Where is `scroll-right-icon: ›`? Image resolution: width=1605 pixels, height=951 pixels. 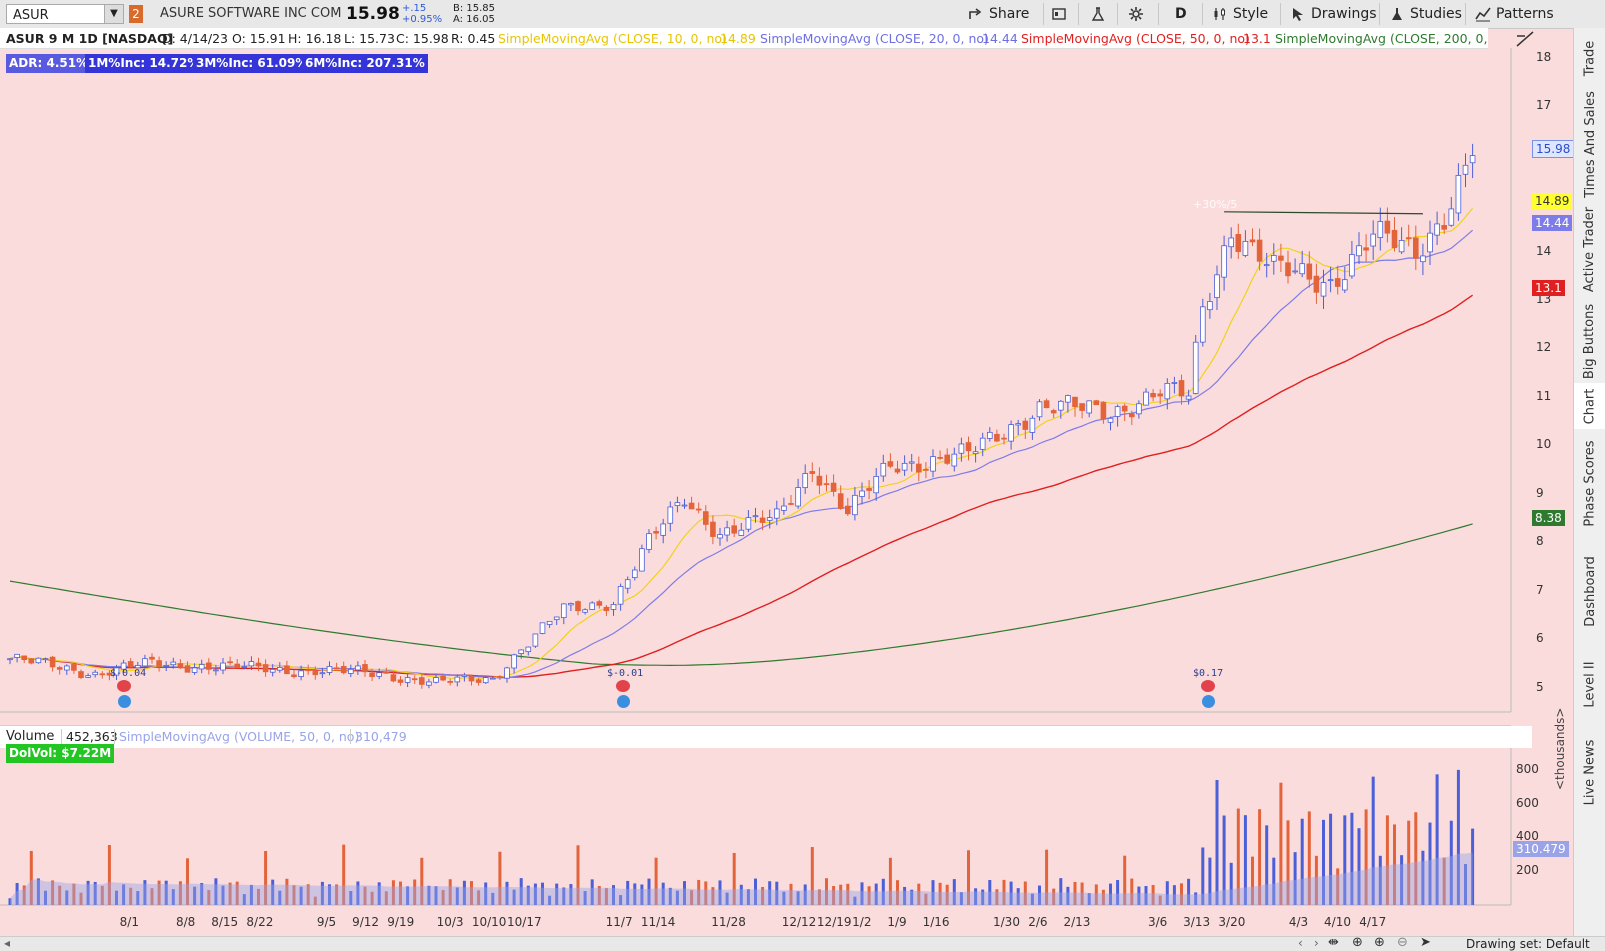
scroll-right-icon: › is located at coordinates (1316, 943).